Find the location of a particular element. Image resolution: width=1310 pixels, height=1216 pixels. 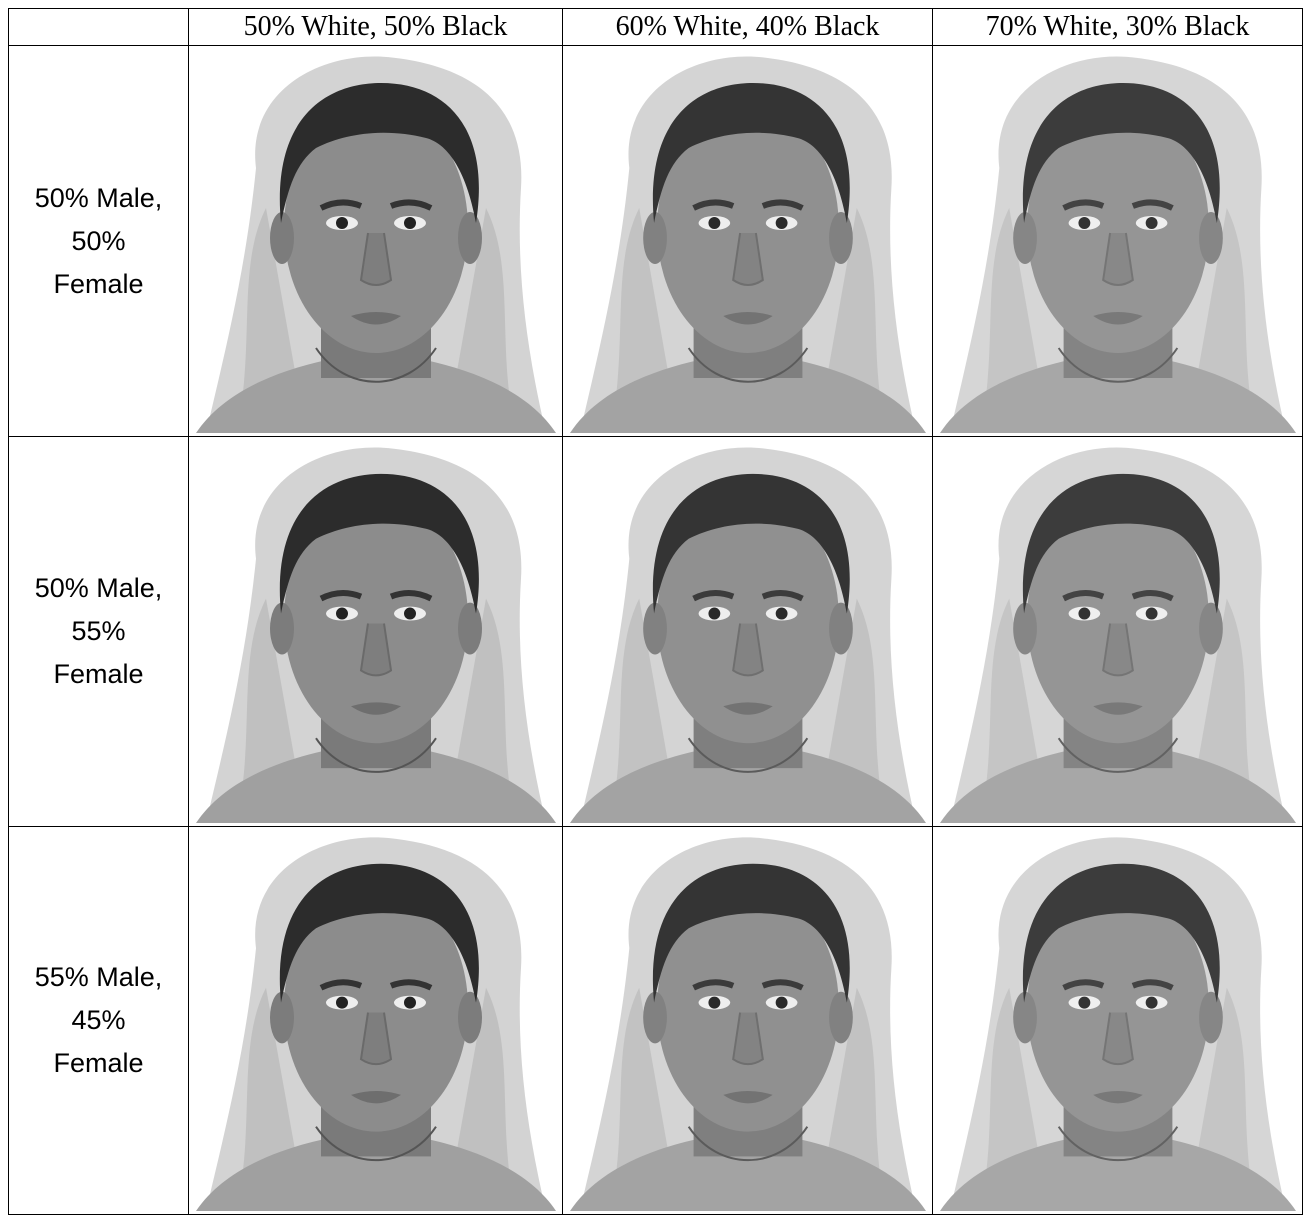

column-header: 70% White, 30% Black is located at coordinates (1117, 27).